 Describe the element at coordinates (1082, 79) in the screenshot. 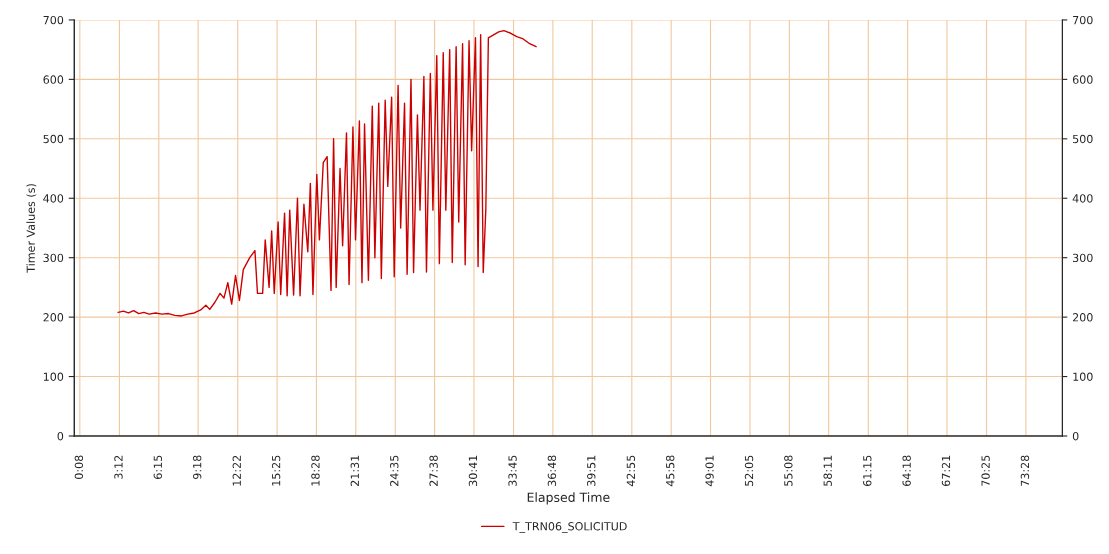

I see `y2-tick-label: 600` at that location.